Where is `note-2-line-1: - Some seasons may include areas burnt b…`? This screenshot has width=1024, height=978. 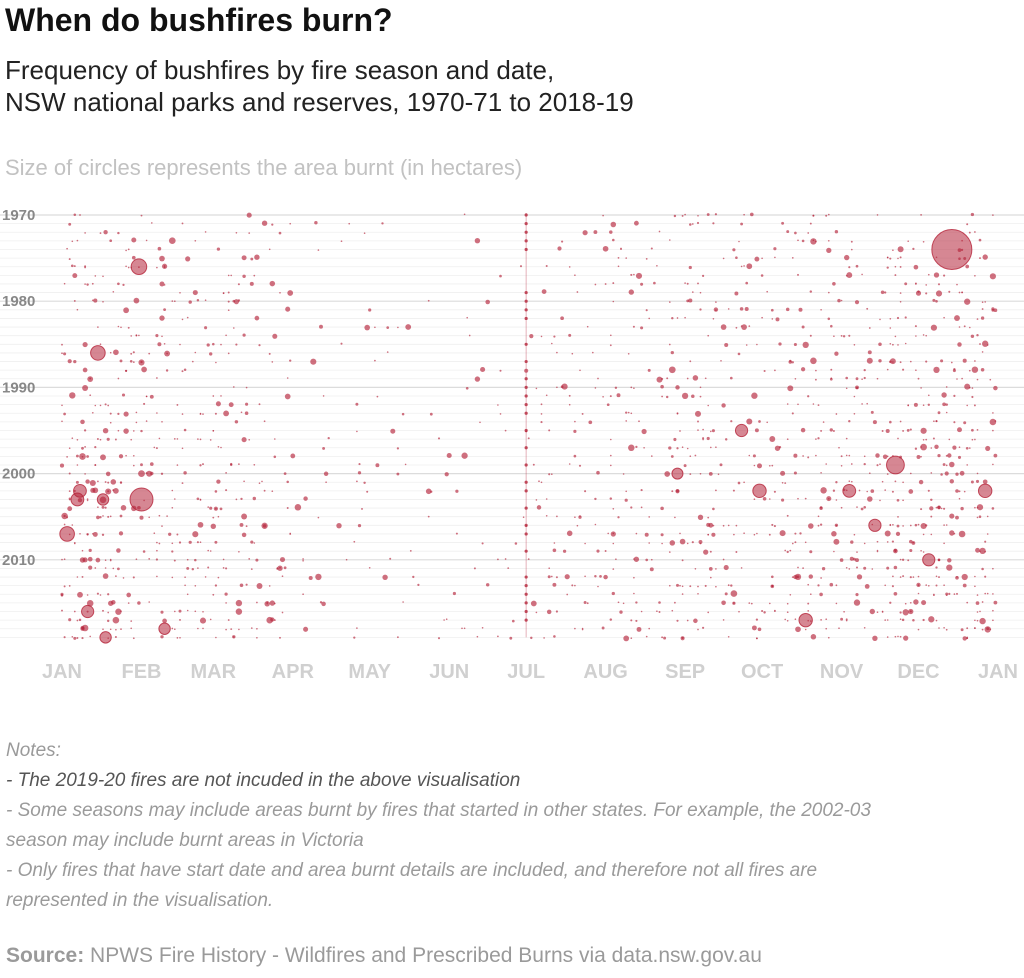 note-2-line-1: - Some seasons may include areas burnt b… is located at coordinates (438, 810).